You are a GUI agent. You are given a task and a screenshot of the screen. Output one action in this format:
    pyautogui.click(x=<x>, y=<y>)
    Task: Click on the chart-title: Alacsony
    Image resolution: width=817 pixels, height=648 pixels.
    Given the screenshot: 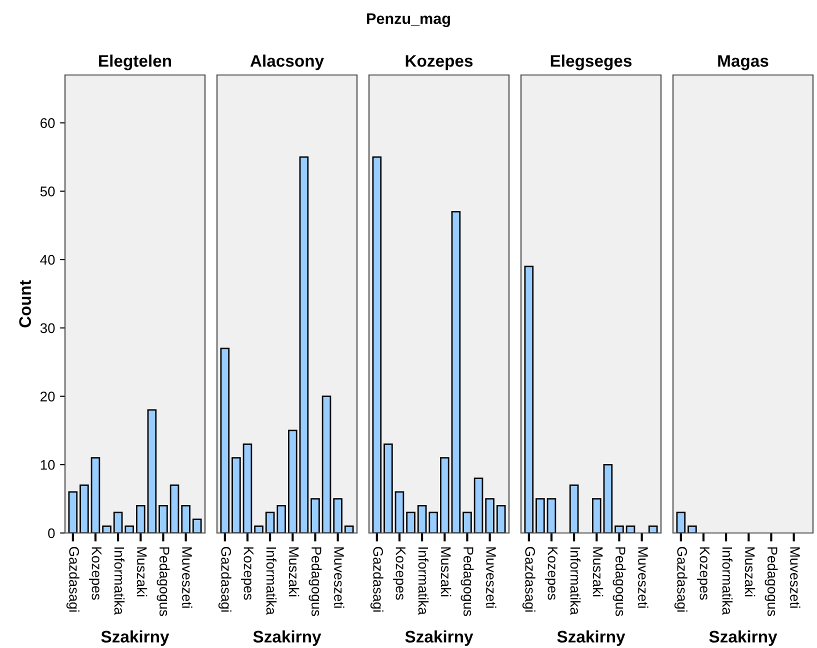 What is the action you would take?
    pyautogui.click(x=287, y=62)
    